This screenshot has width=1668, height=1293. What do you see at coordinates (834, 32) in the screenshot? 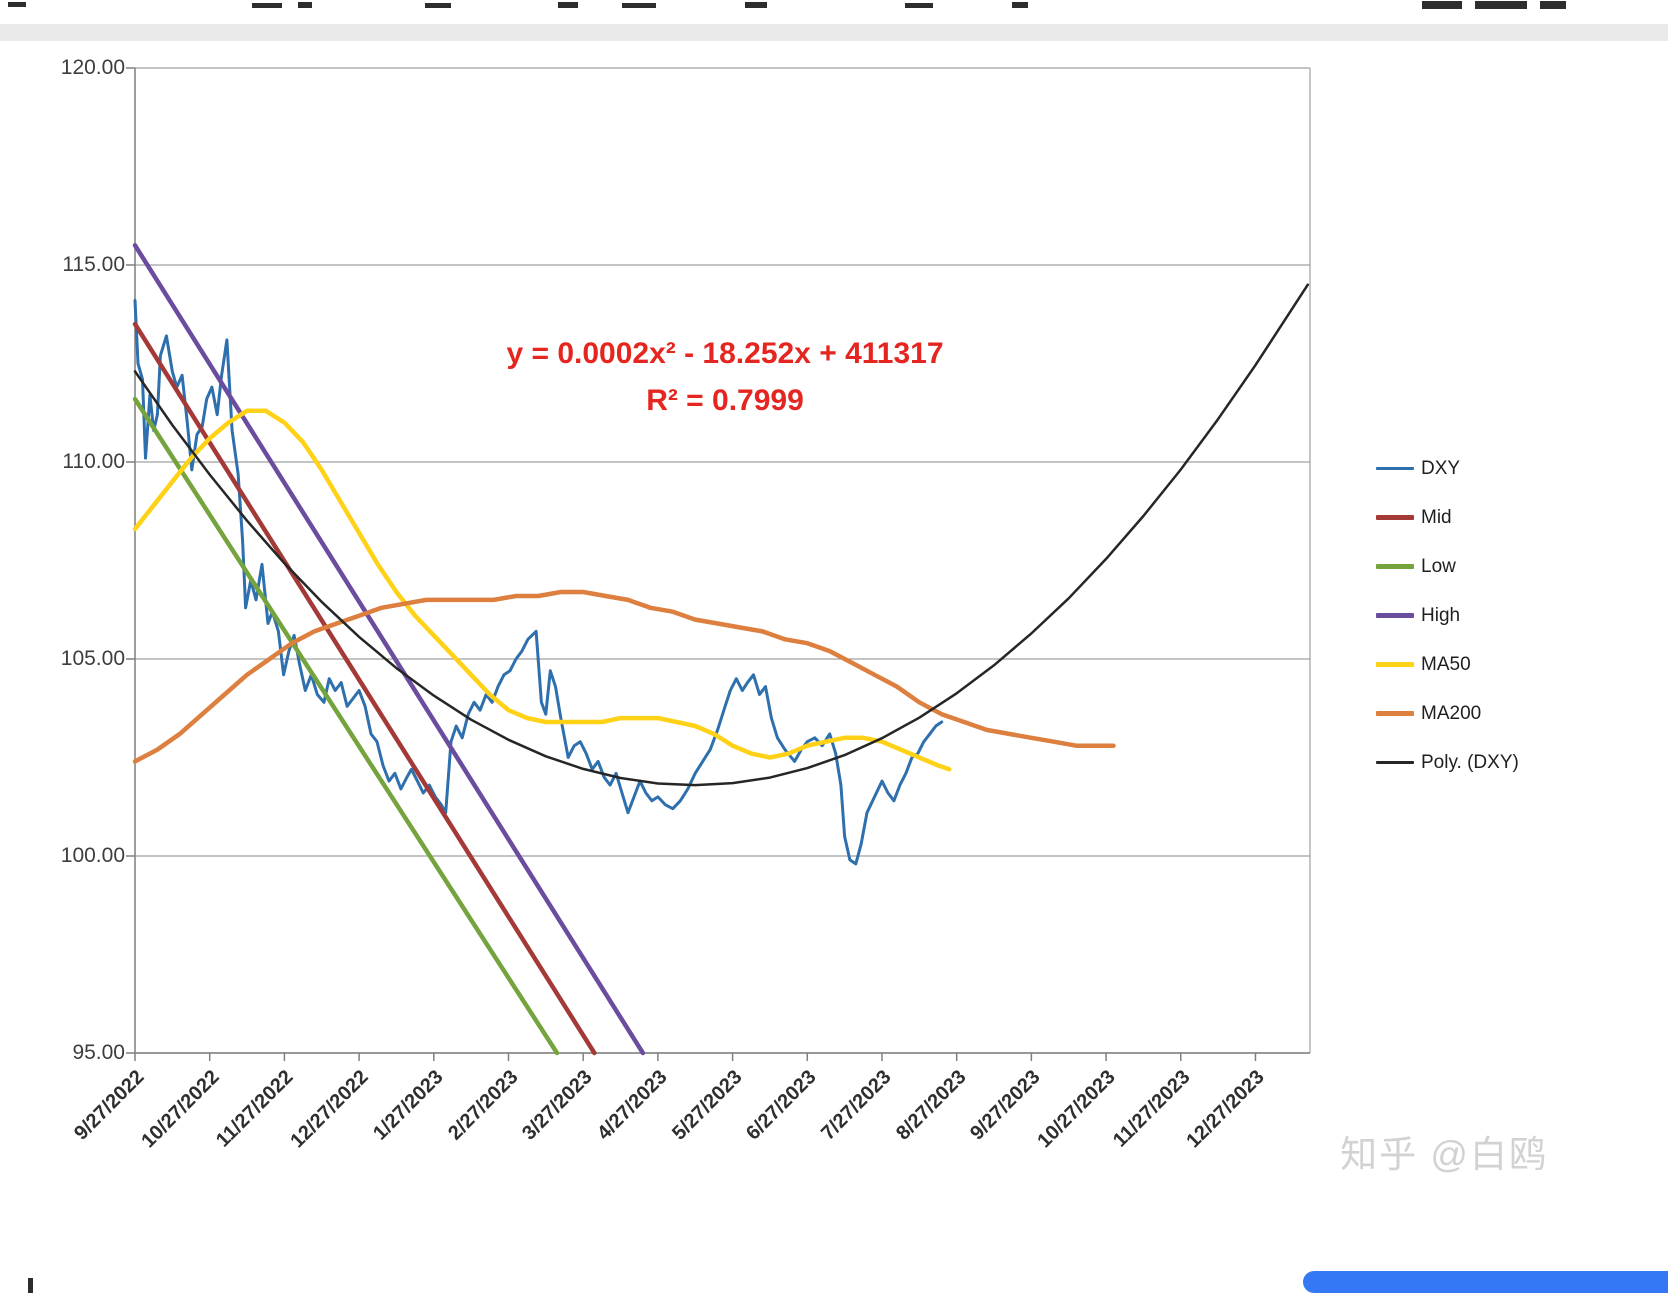
I see `header-divider-band` at bounding box center [834, 32].